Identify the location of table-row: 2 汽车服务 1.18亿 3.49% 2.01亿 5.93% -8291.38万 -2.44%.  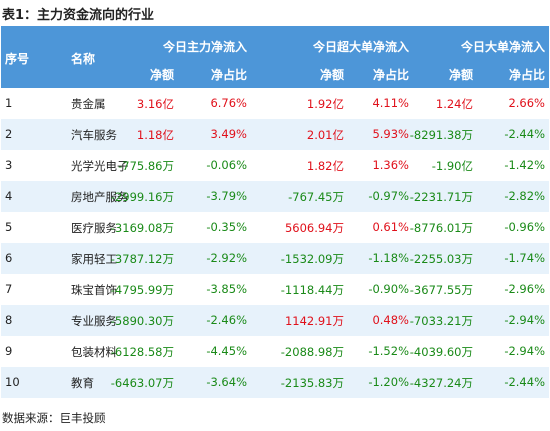
(275, 134).